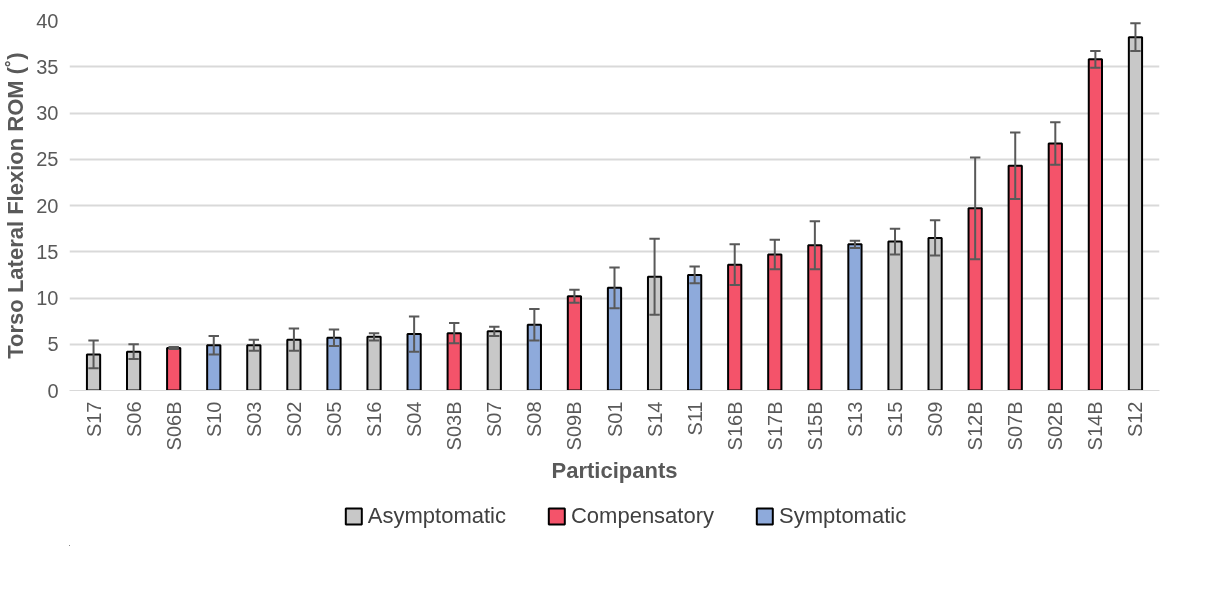  Describe the element at coordinates (213, 419) in the screenshot. I see `x-tick-label: S10` at that location.